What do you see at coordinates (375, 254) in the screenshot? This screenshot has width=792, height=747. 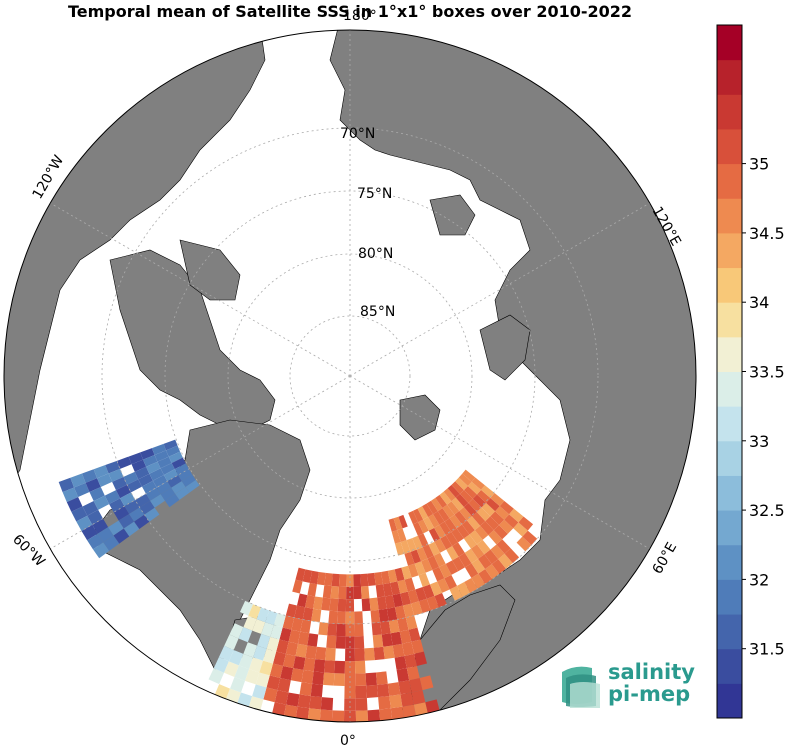 I see `lat-label-80: 80°N` at bounding box center [375, 254].